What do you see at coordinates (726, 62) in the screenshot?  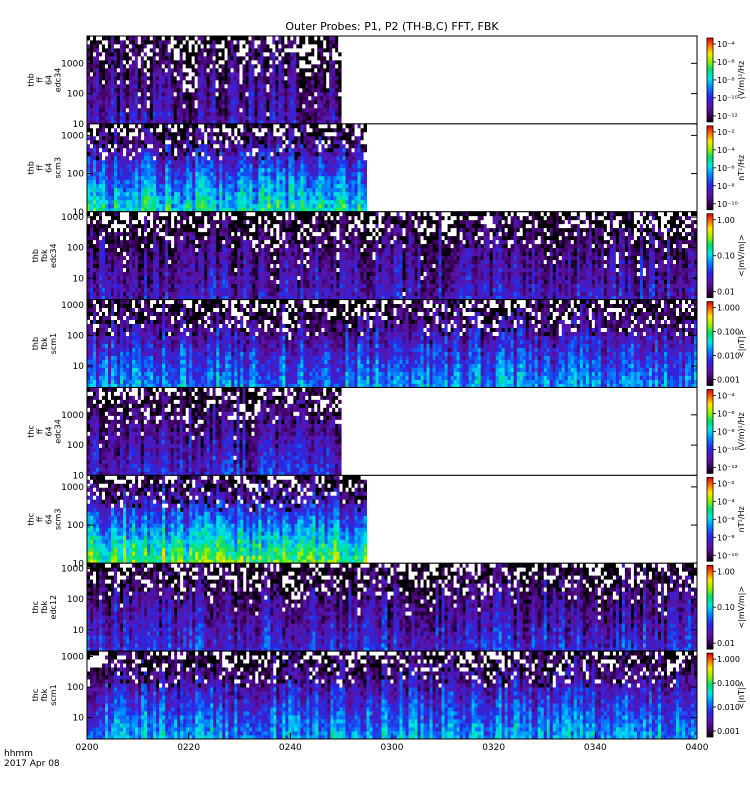 I see `color-bar-tick-label: 10⁻⁶` at bounding box center [726, 62].